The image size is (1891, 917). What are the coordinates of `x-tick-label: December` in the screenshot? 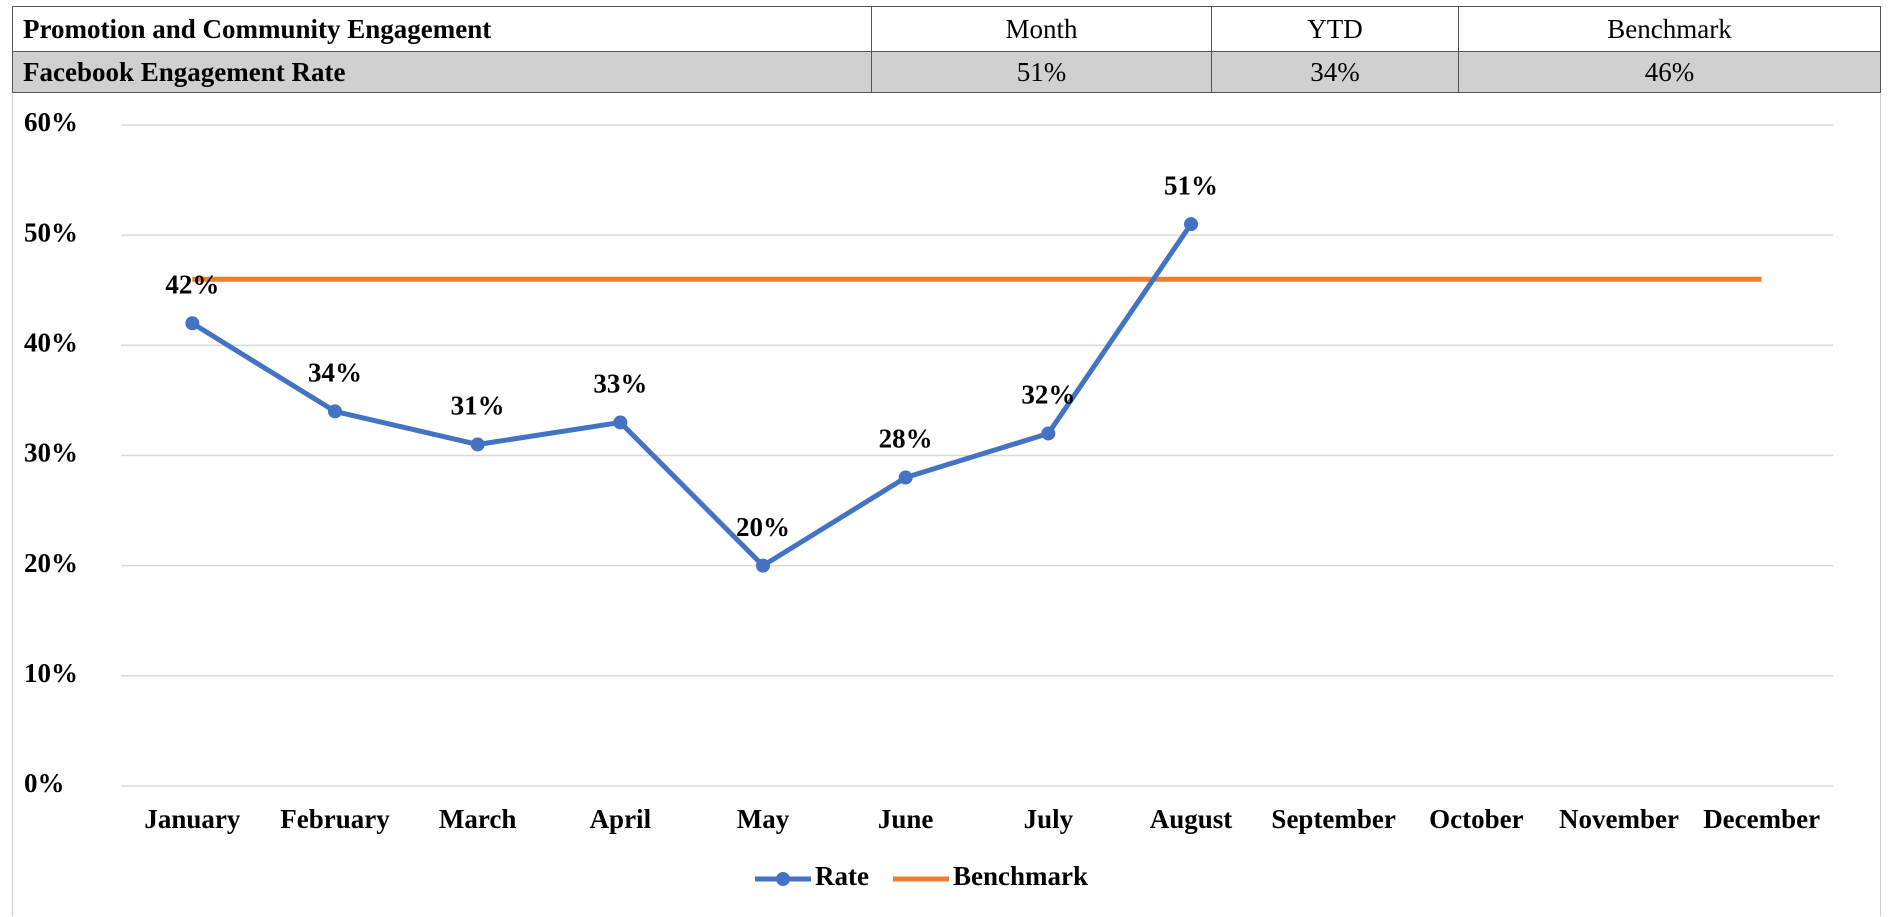 It's located at (1761, 819).